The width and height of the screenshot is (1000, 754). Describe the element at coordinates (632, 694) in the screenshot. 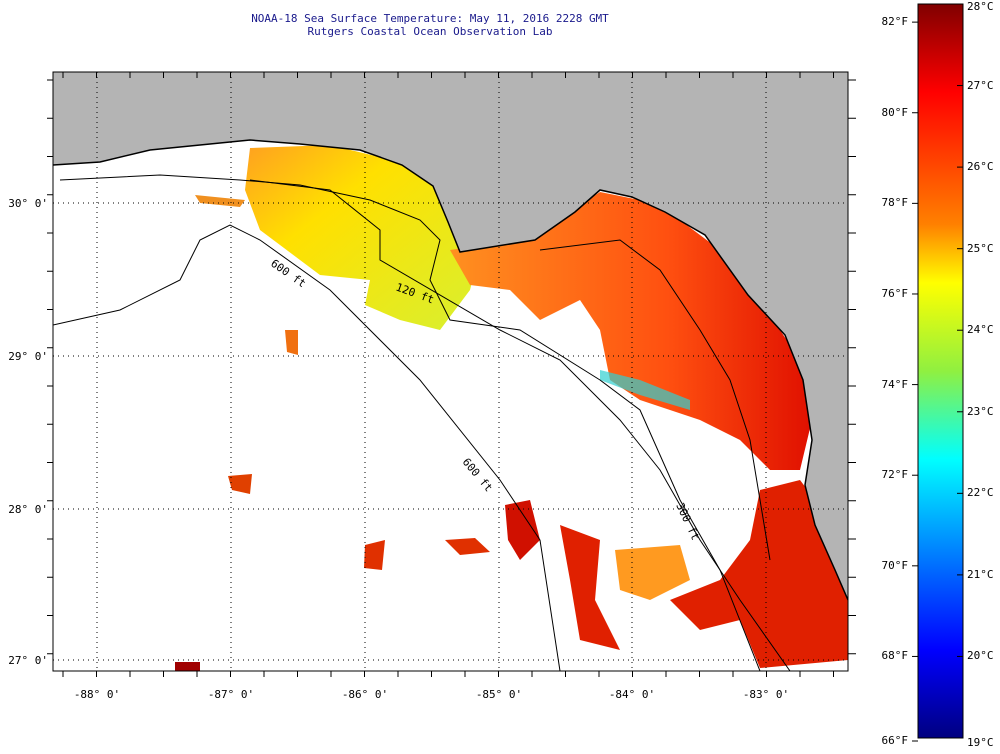

I see `lon-tick-label: -84° 0'` at that location.